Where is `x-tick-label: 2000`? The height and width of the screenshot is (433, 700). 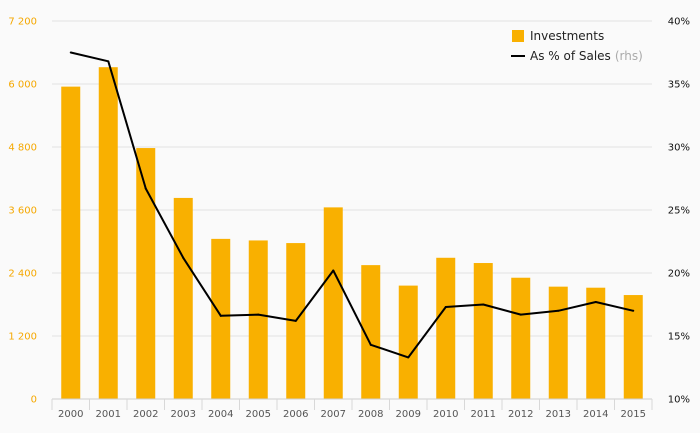 x-tick-label: 2000 is located at coordinates (70, 414).